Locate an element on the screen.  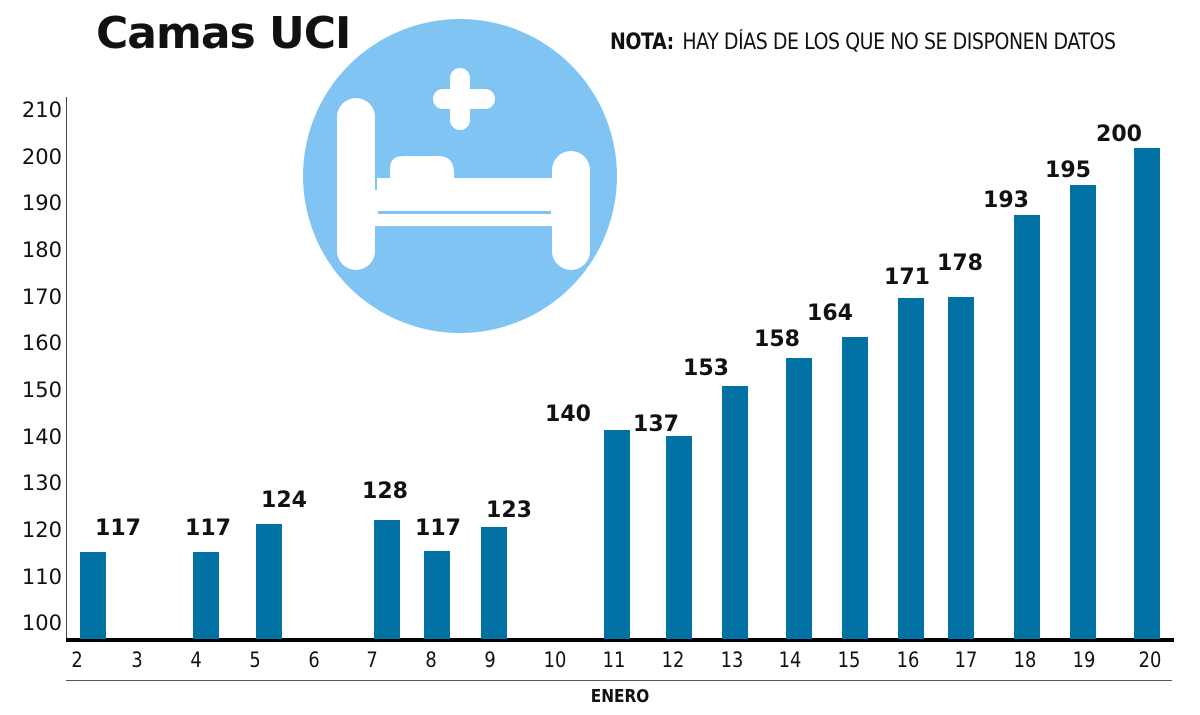
value-label: 200 is located at coordinates (1119, 134).